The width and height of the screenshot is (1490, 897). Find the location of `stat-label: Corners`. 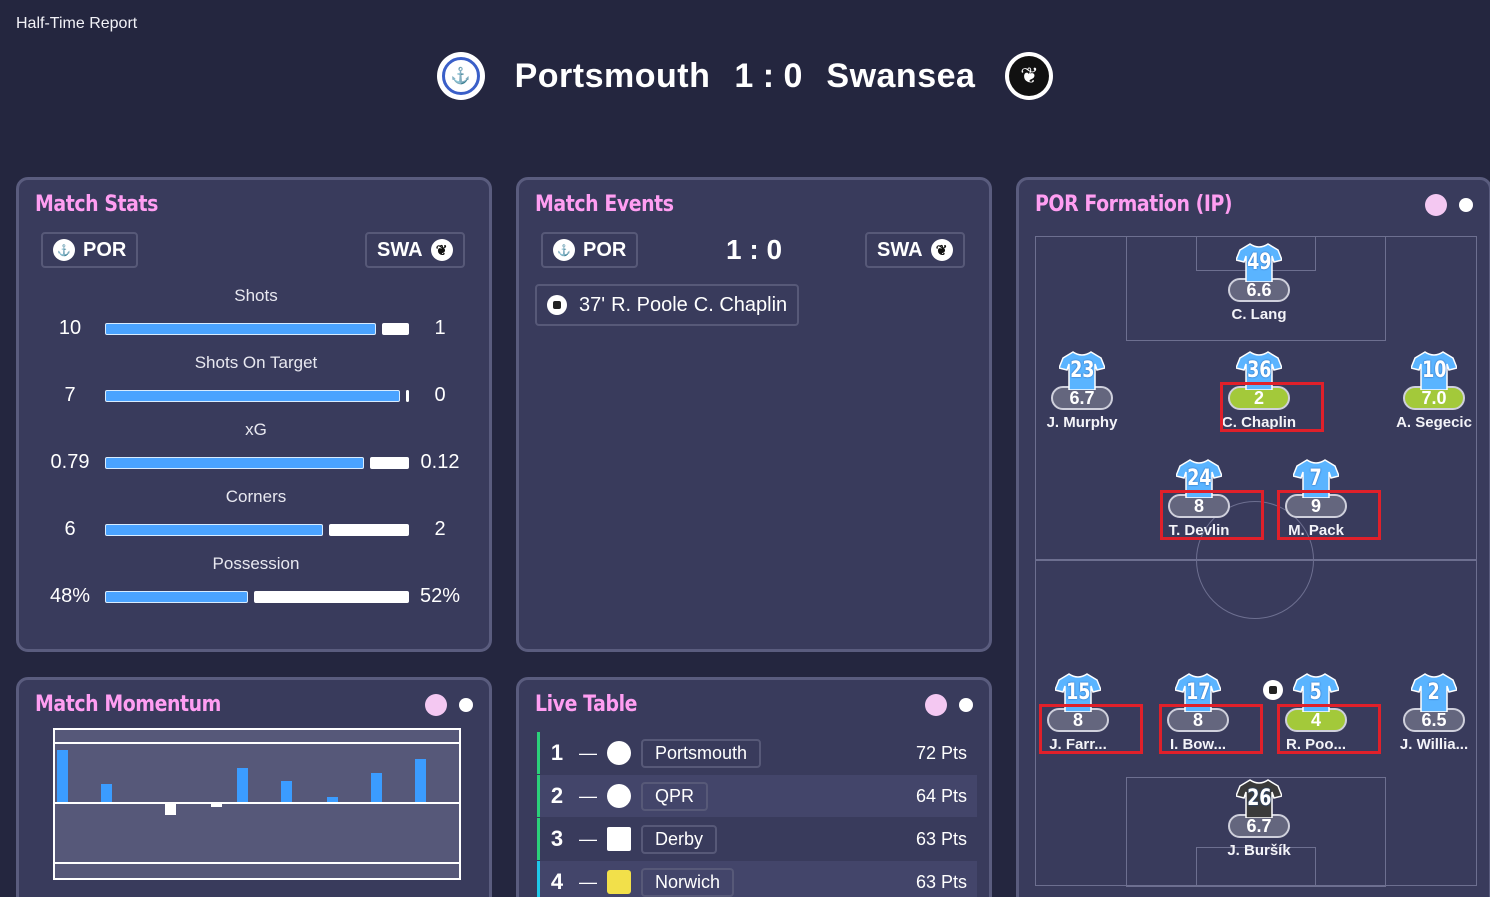

stat-label: Corners is located at coordinates (256, 496).